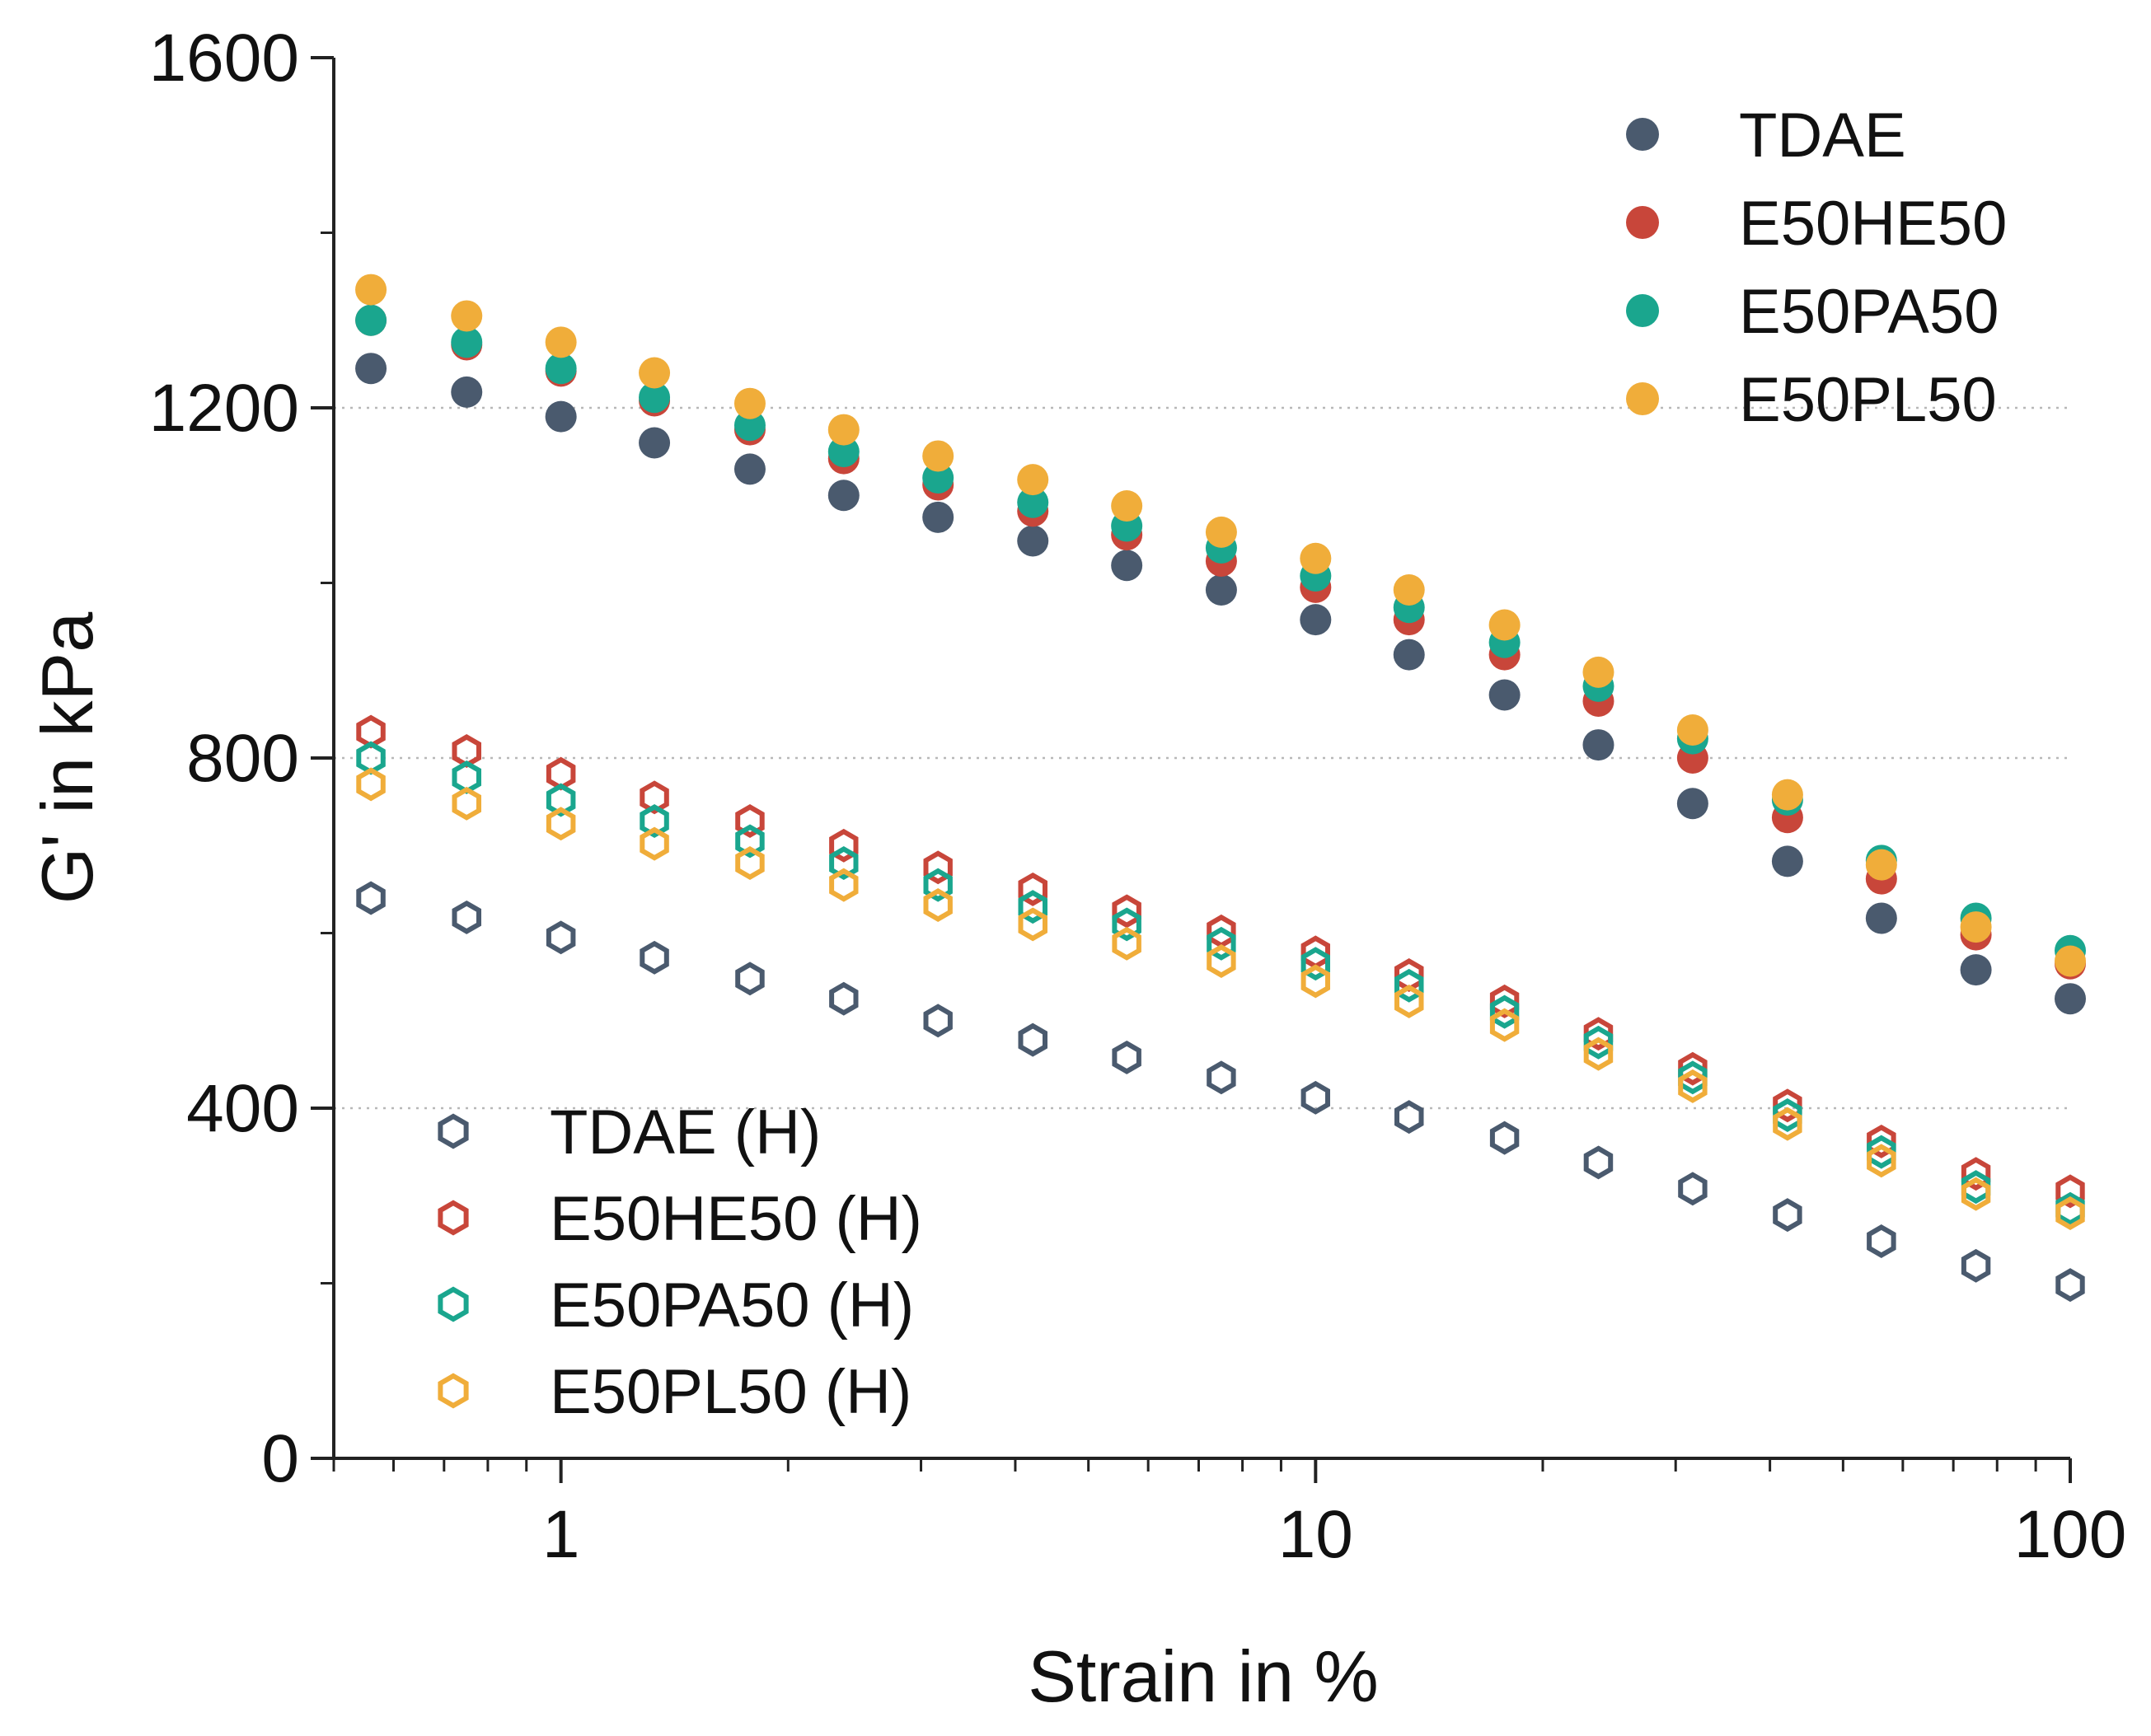  What do you see at coordinates (224, 58) in the screenshot?
I see `y-tick-label: 1600` at bounding box center [224, 58].